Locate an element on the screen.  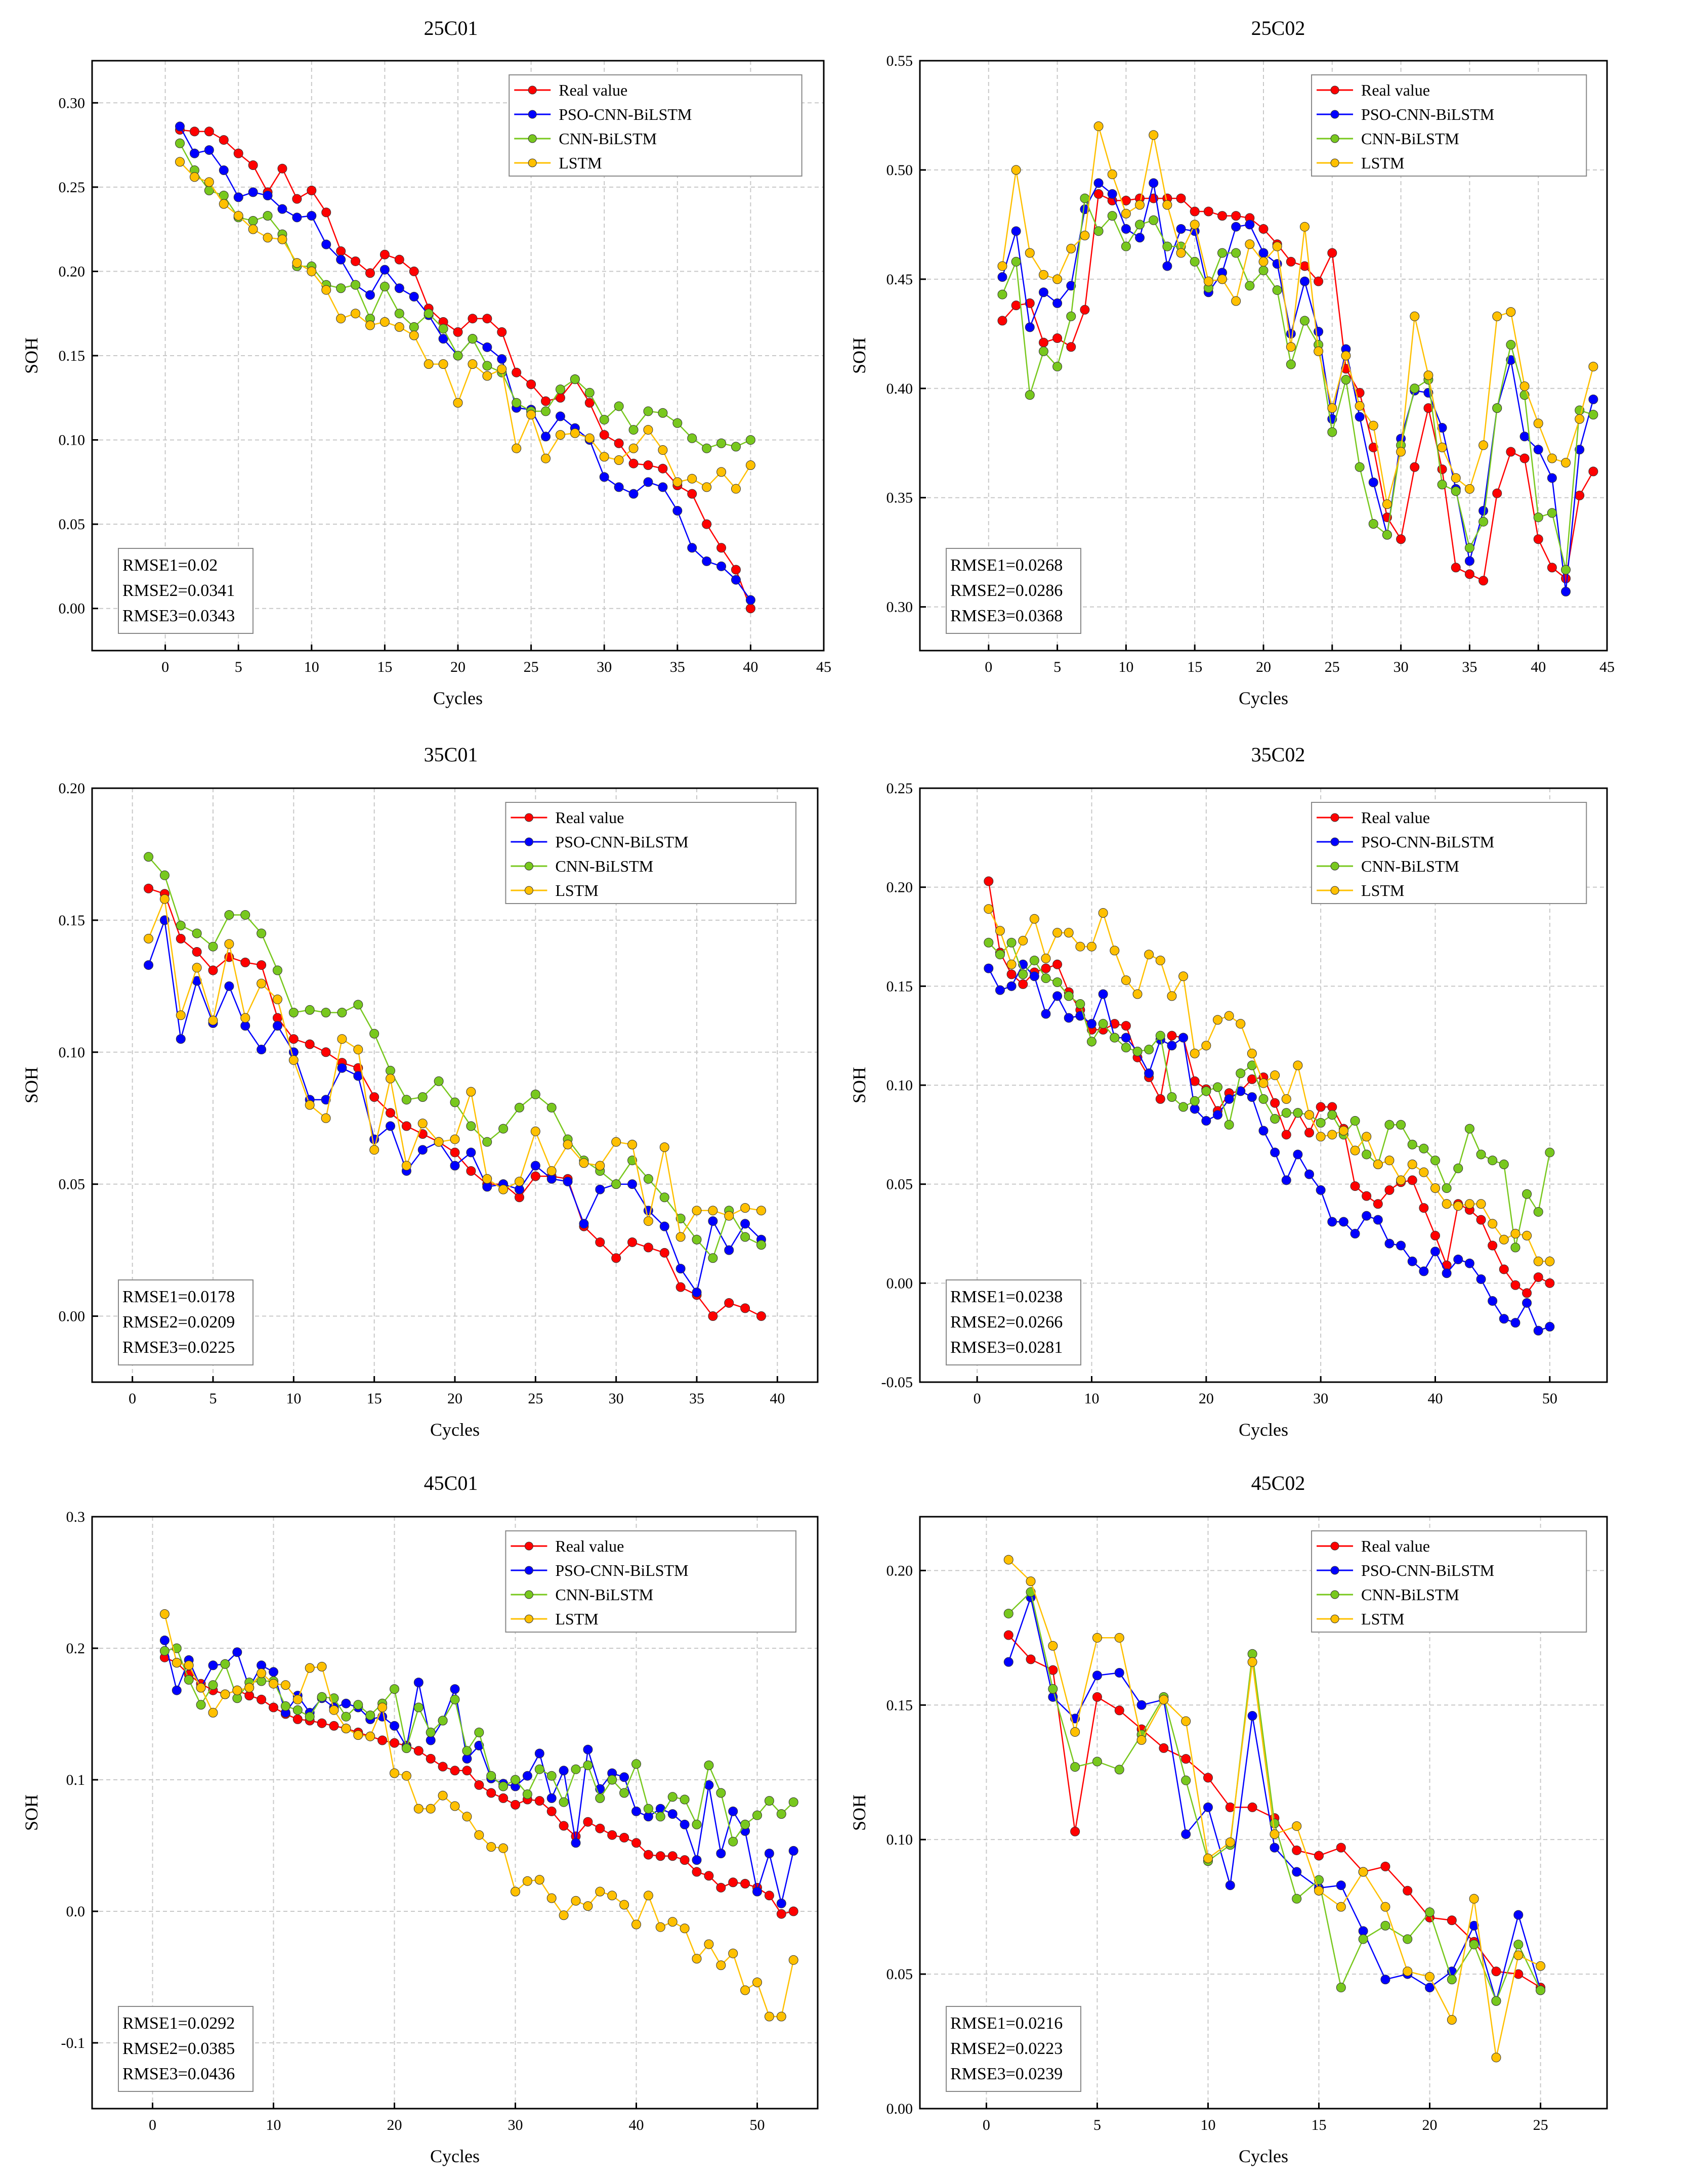
y-tick-label: 0.15 is located at coordinates (72, 356).